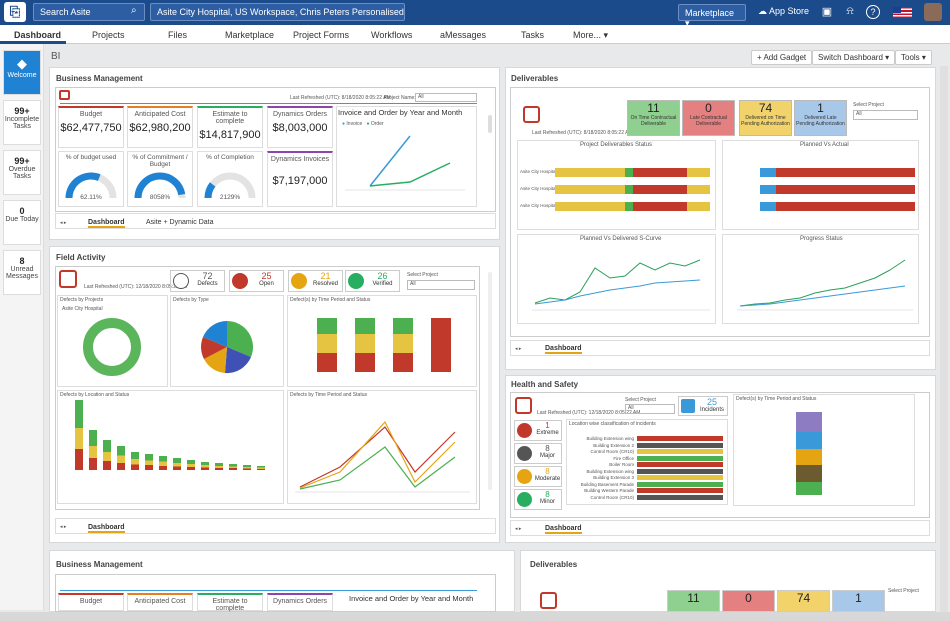 The height and width of the screenshot is (621, 950). I want to click on bell-icon: ⍾, so click(850, 11).